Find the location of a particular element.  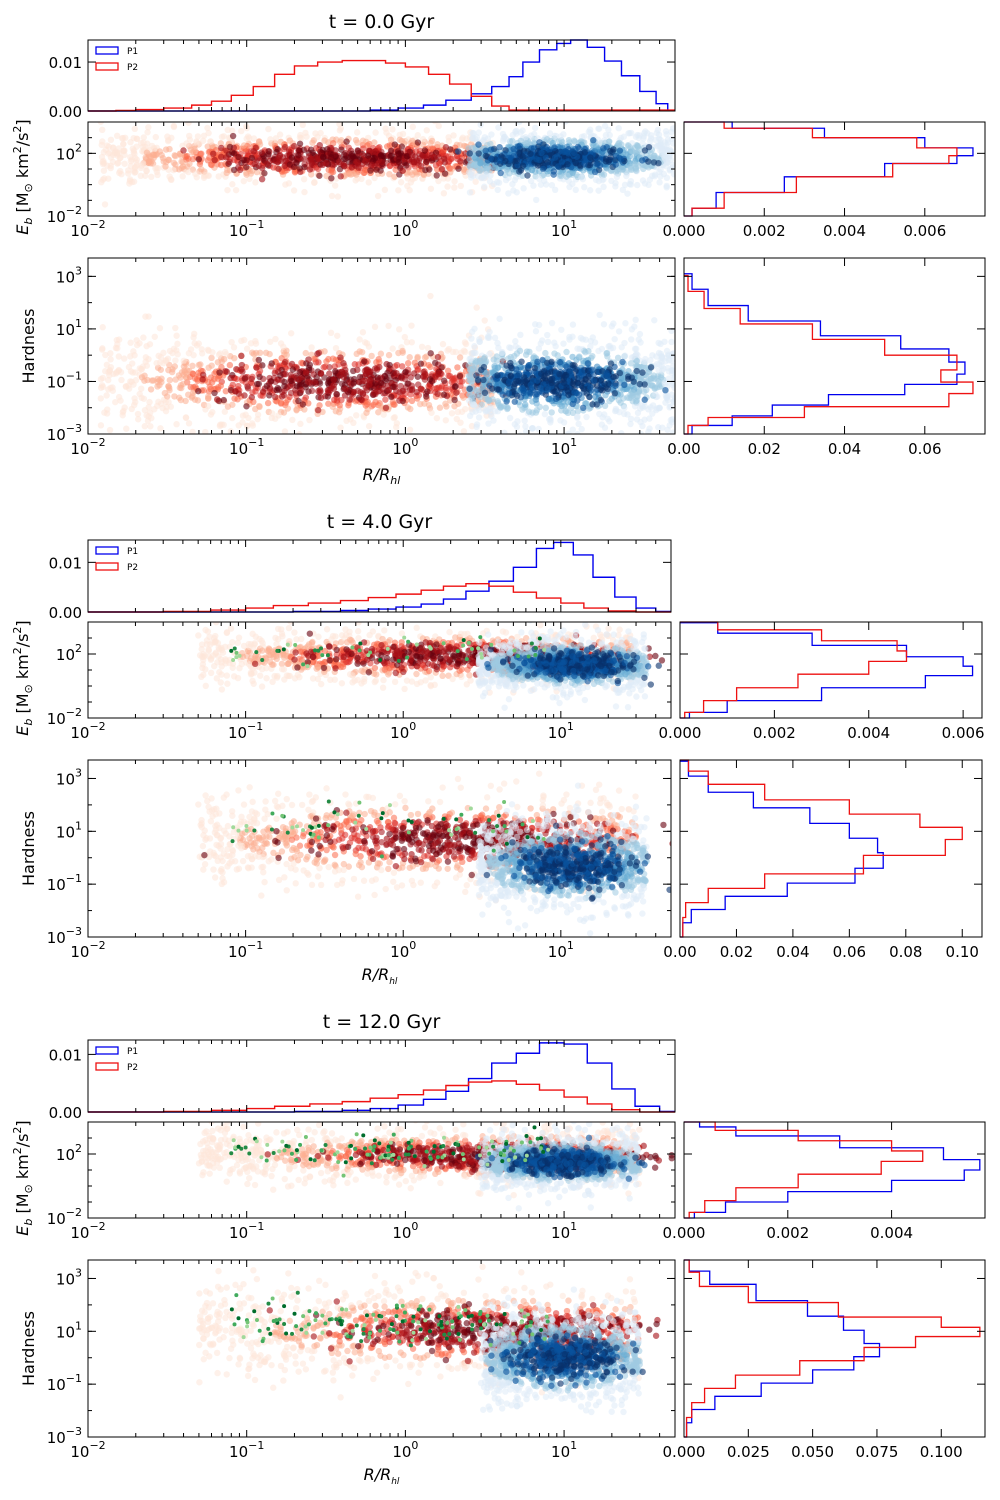

y-tick-label: 10¹ is located at coordinates (69, 328).